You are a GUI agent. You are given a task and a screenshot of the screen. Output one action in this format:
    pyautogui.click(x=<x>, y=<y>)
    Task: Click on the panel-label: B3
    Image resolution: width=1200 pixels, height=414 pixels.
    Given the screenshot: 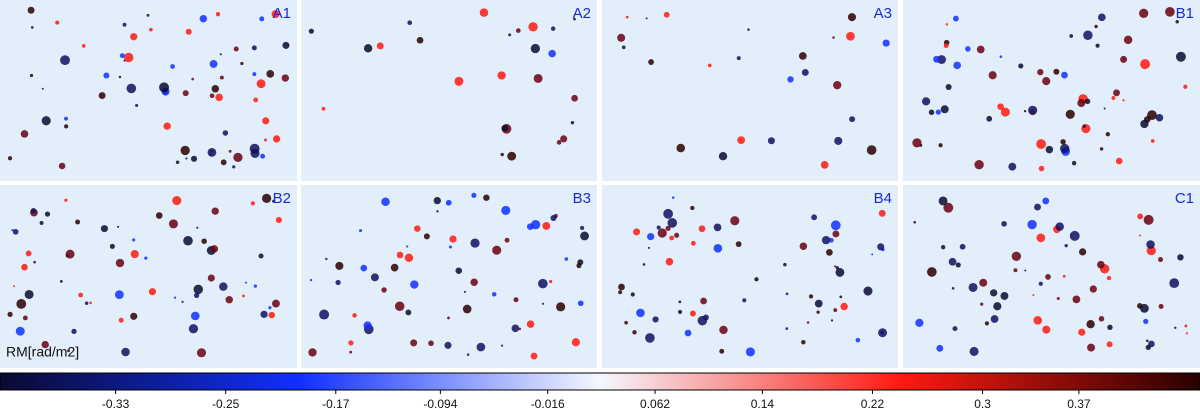 What is the action you would take?
    pyautogui.click(x=582, y=198)
    